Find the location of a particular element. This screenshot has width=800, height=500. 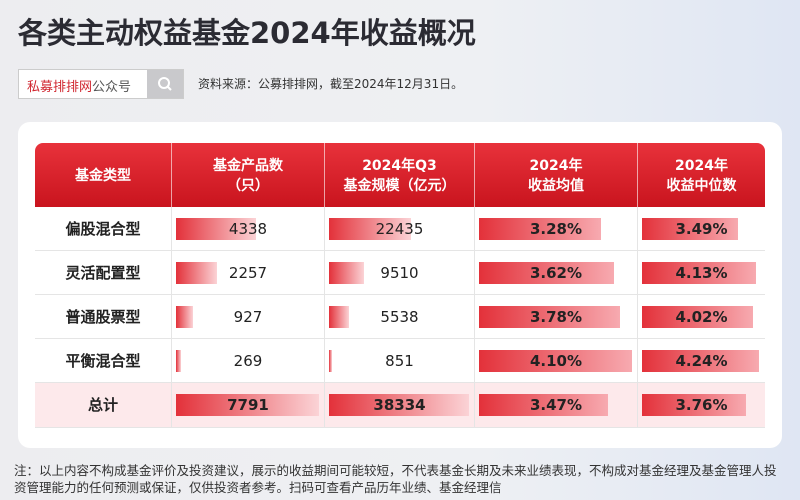

table-cell: 4.13% is located at coordinates (701, 273).